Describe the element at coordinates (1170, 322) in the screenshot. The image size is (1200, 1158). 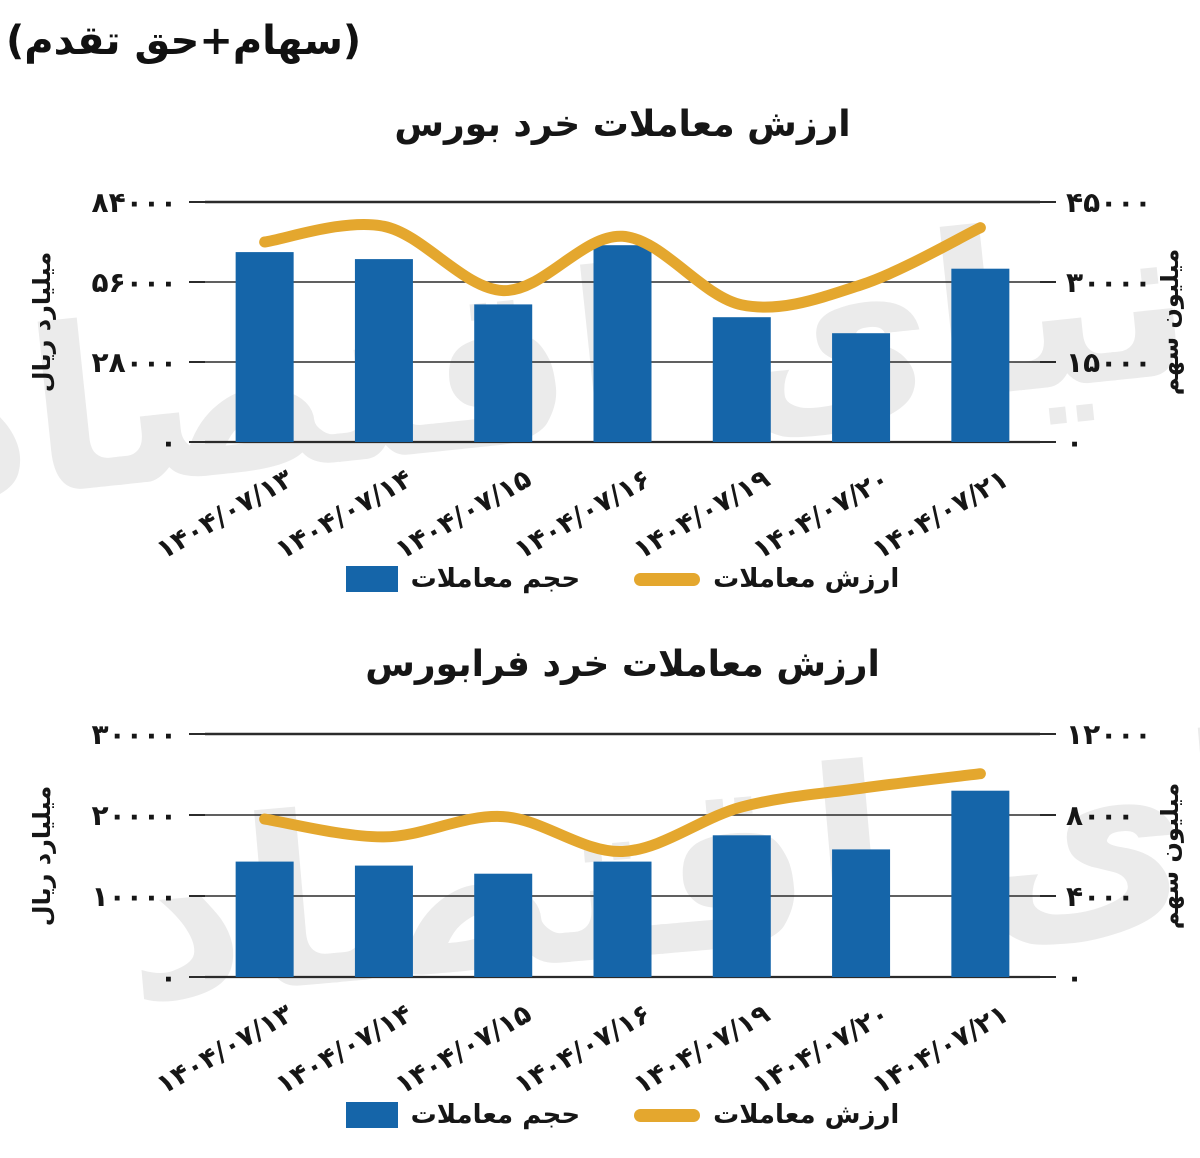
I see `chart1-right-axis-title: میلیون سهم` at that location.